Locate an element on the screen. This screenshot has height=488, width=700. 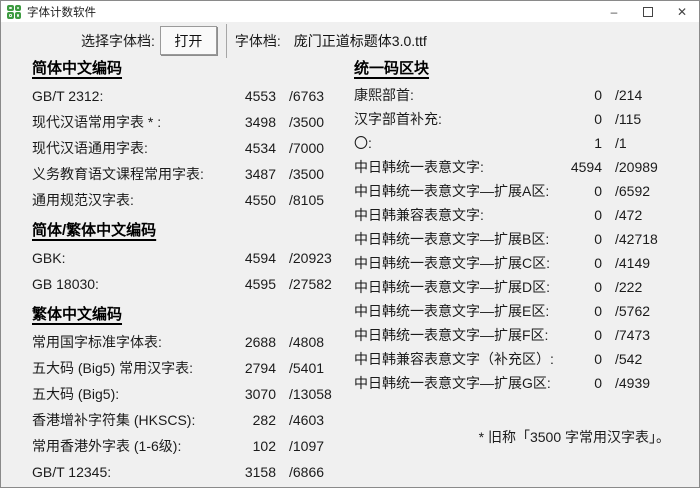
stat-row: 香港增补字符集 (HKSCS): 282 /4603 is located at coordinates (193, 420).